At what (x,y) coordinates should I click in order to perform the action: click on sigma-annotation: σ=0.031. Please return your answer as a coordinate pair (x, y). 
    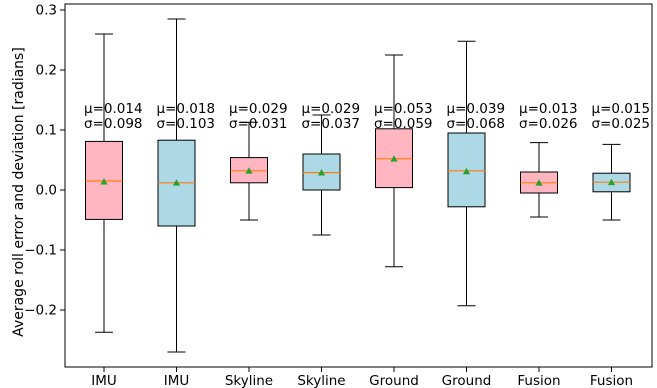
    Looking at the image, I should click on (258, 124).